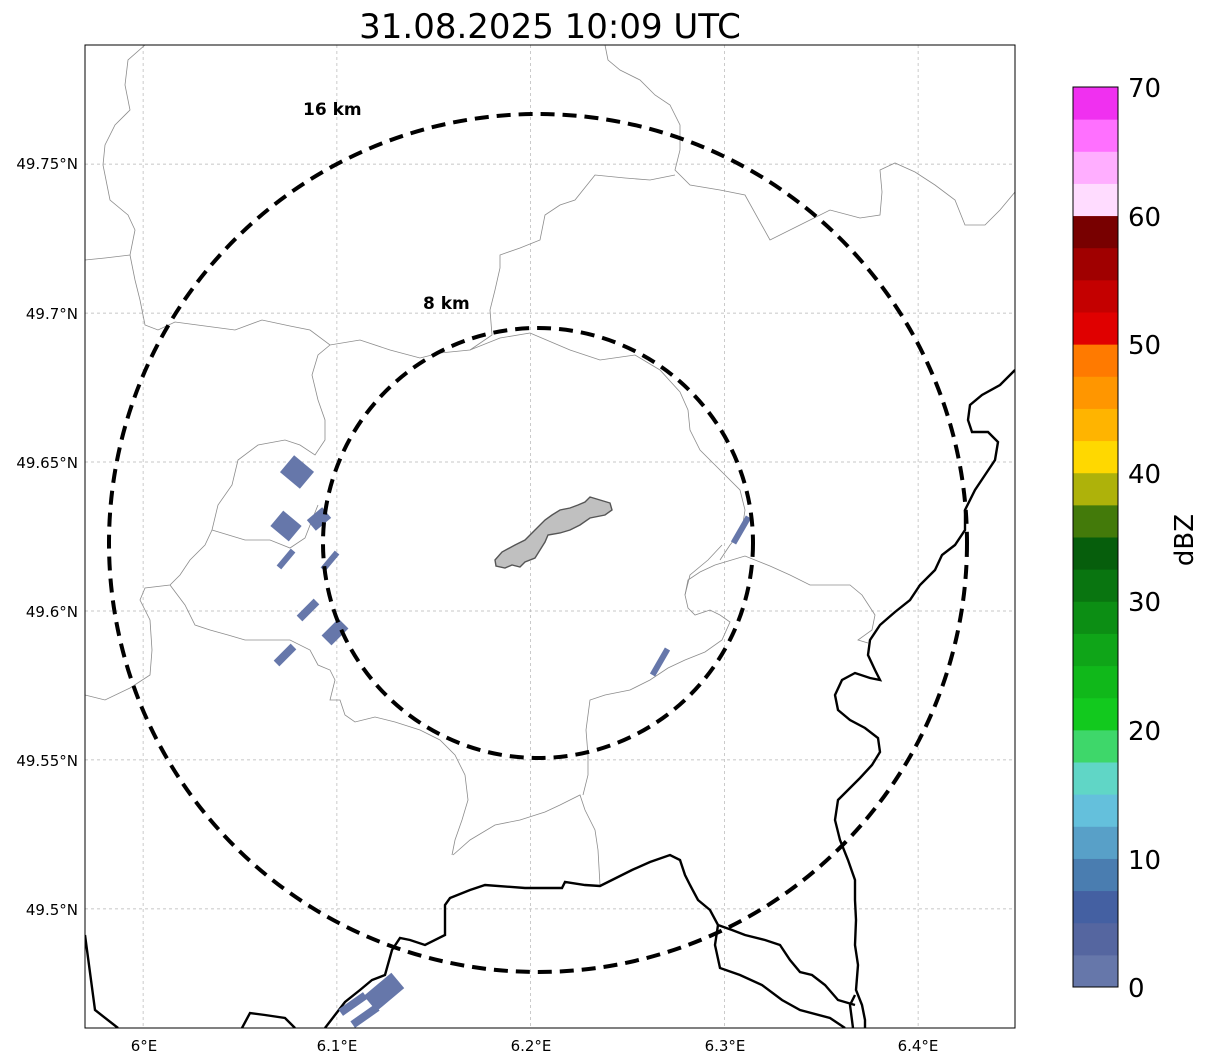 This screenshot has height=1064, width=1207. I want to click on lat-tick-label: 49.55°N, so click(47, 761).